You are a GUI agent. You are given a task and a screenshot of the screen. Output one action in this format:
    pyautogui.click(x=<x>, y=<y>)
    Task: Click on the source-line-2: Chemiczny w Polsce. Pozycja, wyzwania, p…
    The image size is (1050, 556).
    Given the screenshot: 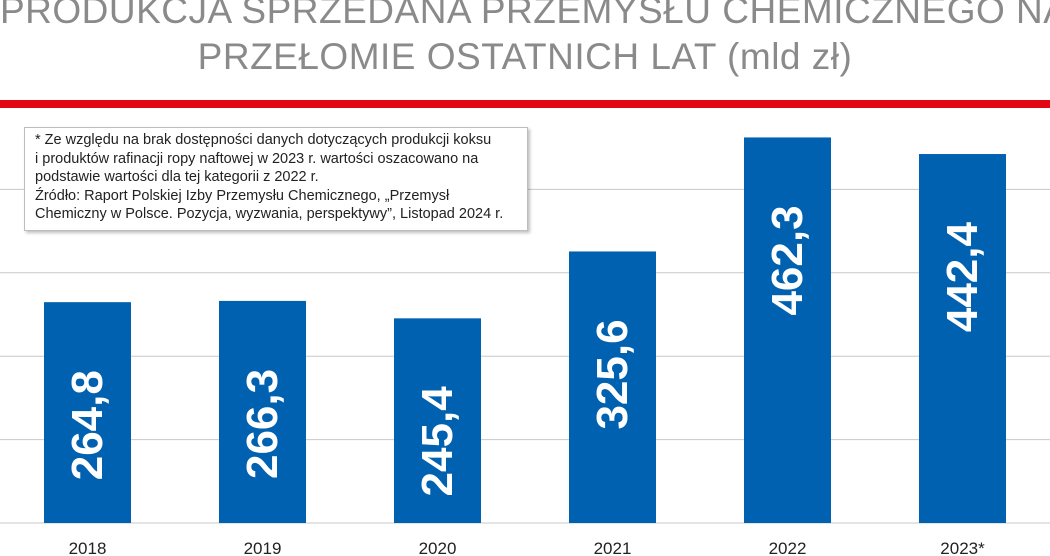 What is the action you would take?
    pyautogui.click(x=269, y=214)
    